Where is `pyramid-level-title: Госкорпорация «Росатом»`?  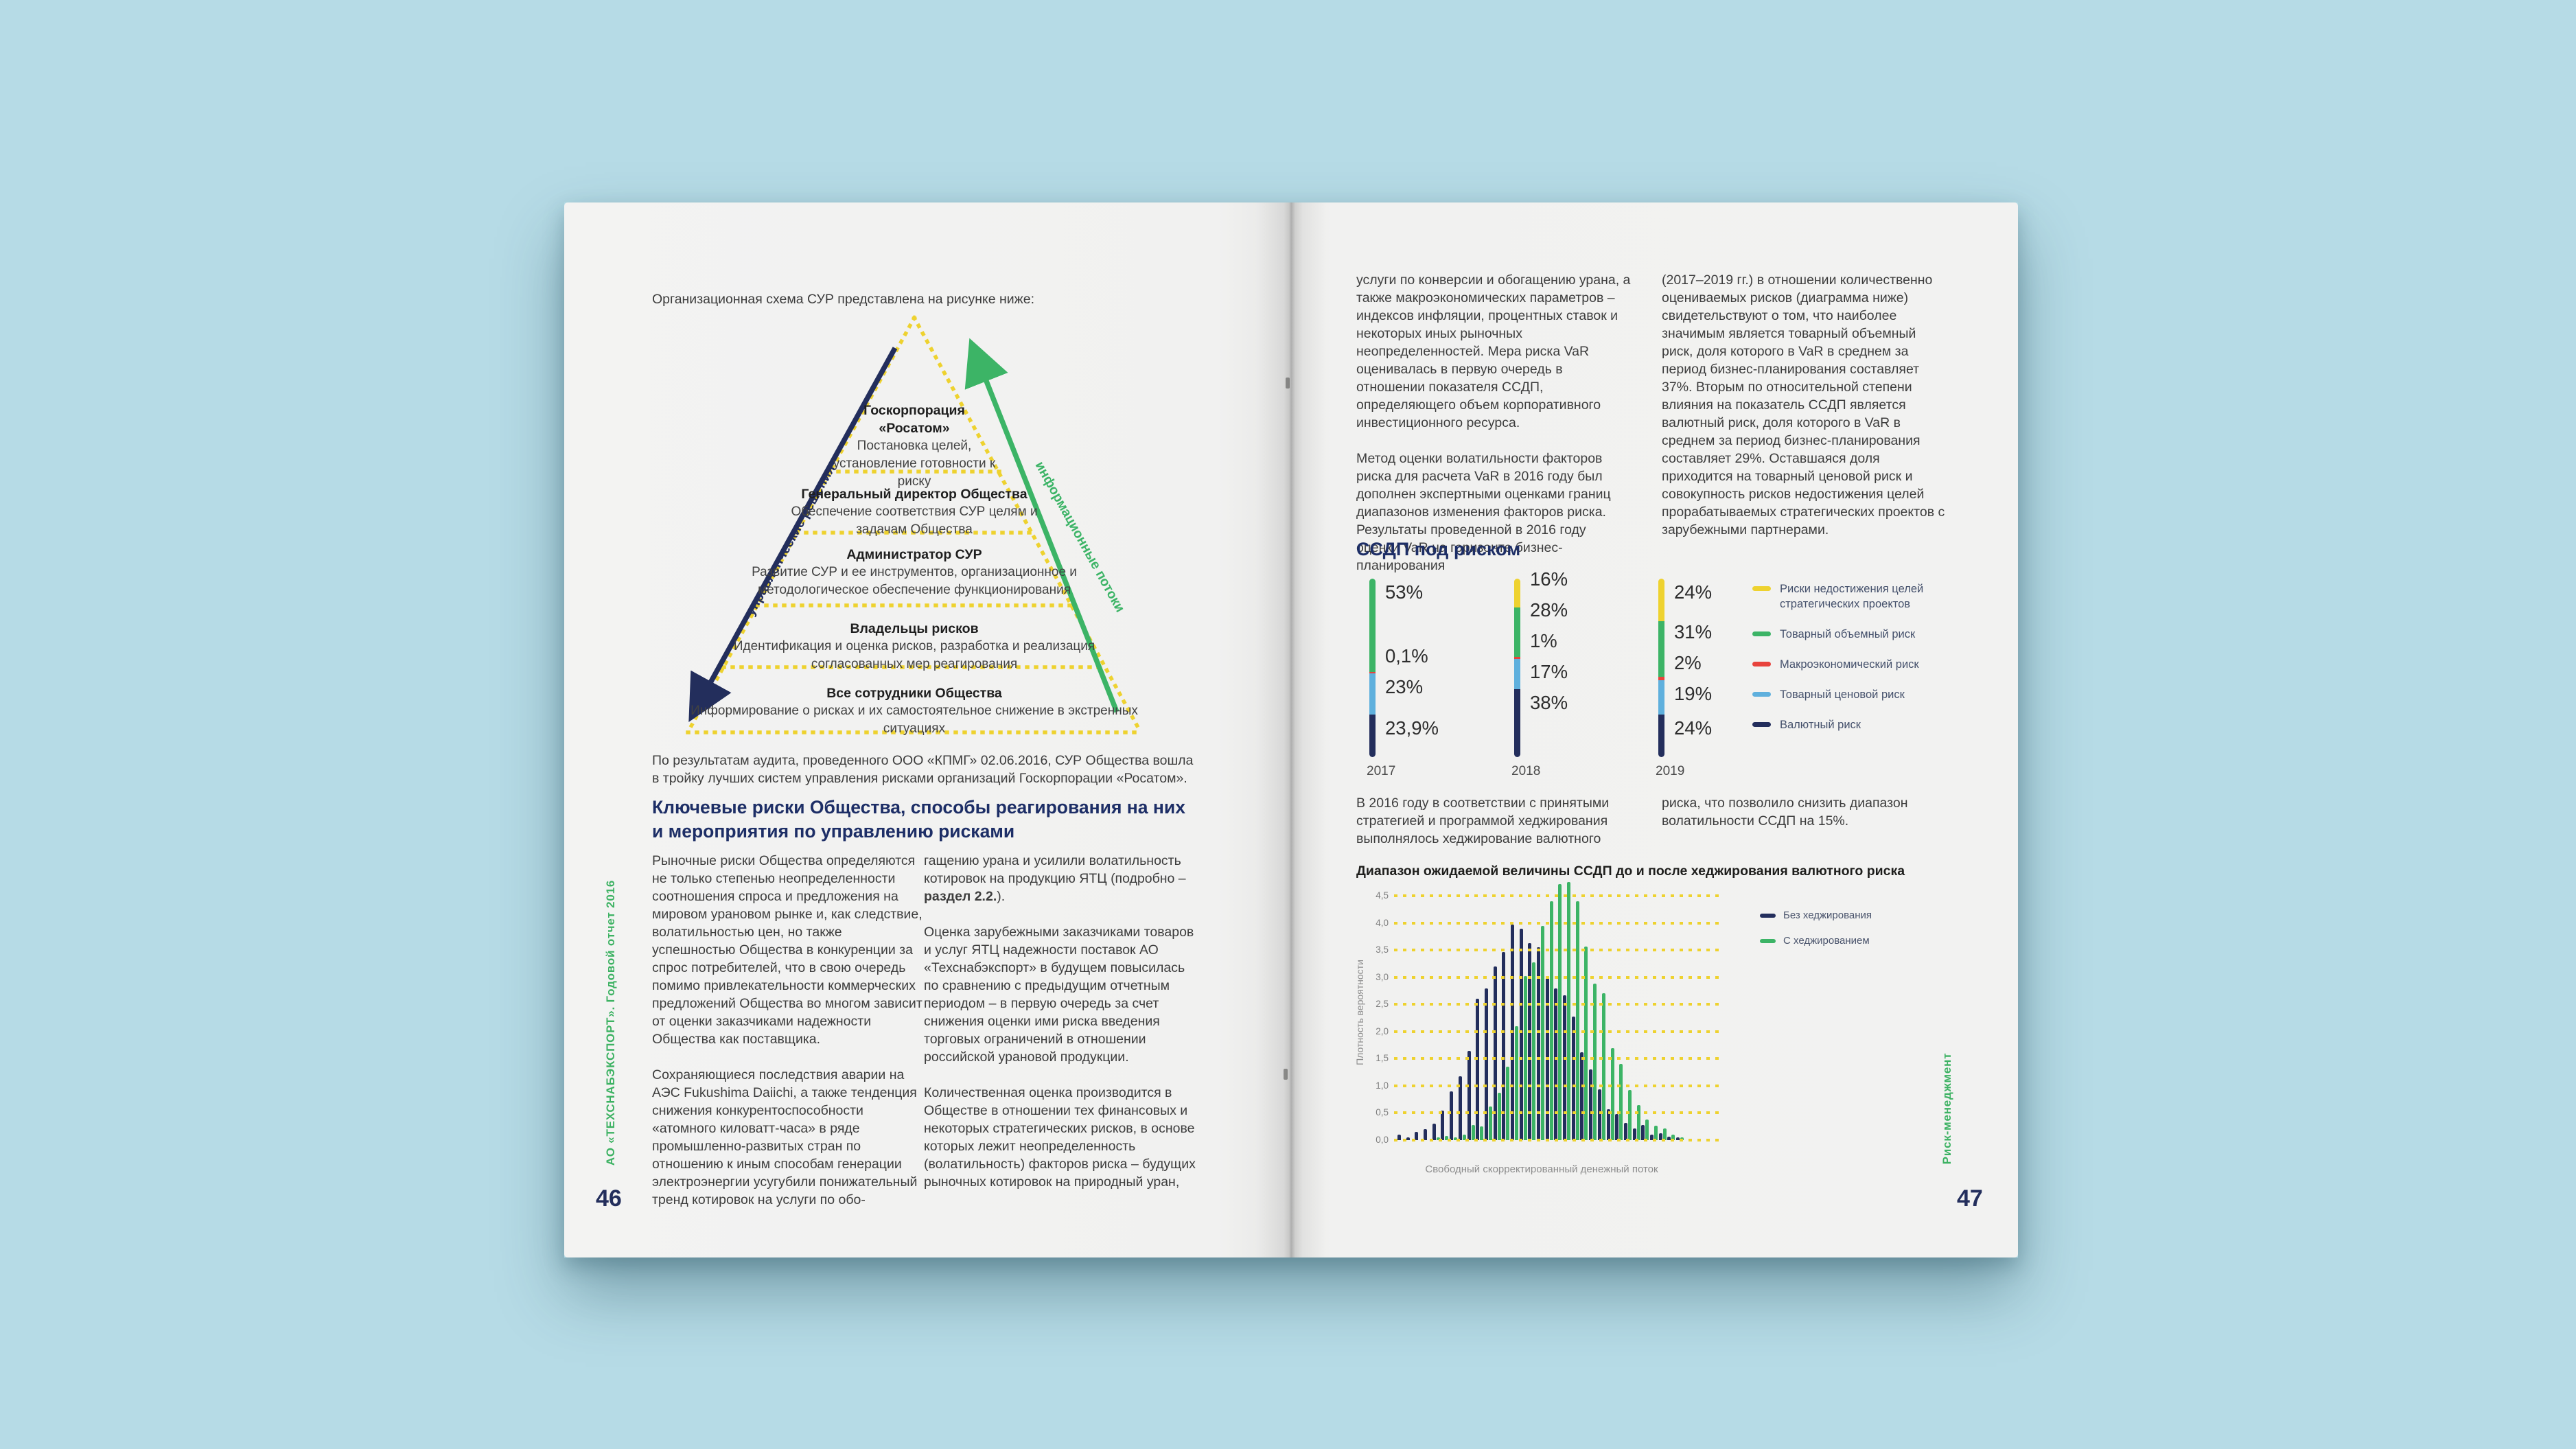
pyramid-level-title: Госкорпорация «Росатом» is located at coordinates (914, 419).